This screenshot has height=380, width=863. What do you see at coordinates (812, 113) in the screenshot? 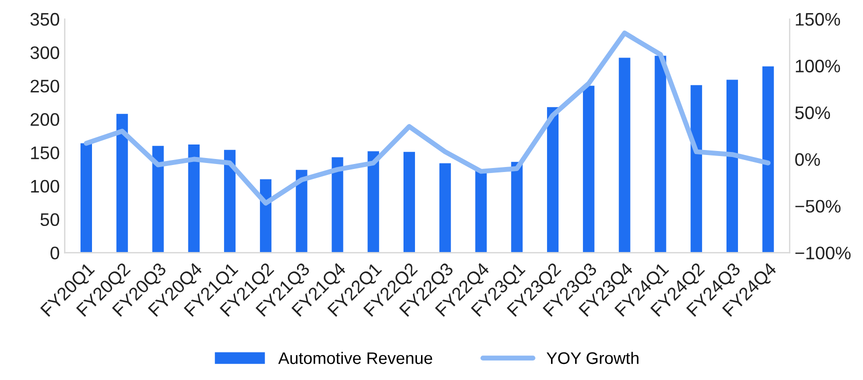
I see `y2-tick-label: 50%` at bounding box center [812, 113].